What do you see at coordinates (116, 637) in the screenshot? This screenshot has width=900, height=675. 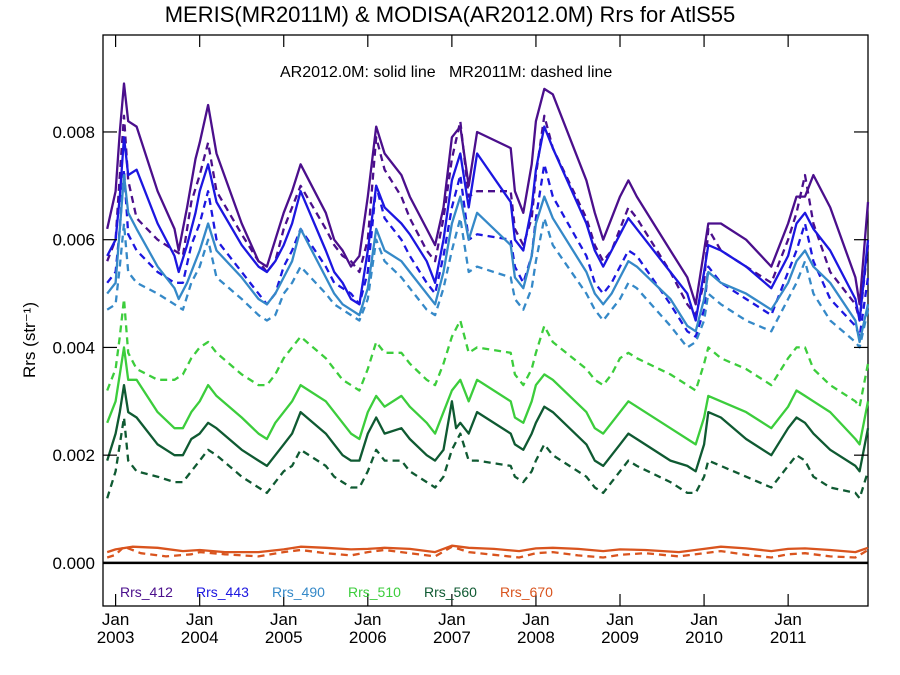 I see `x-tick-year: 2003` at bounding box center [116, 637].